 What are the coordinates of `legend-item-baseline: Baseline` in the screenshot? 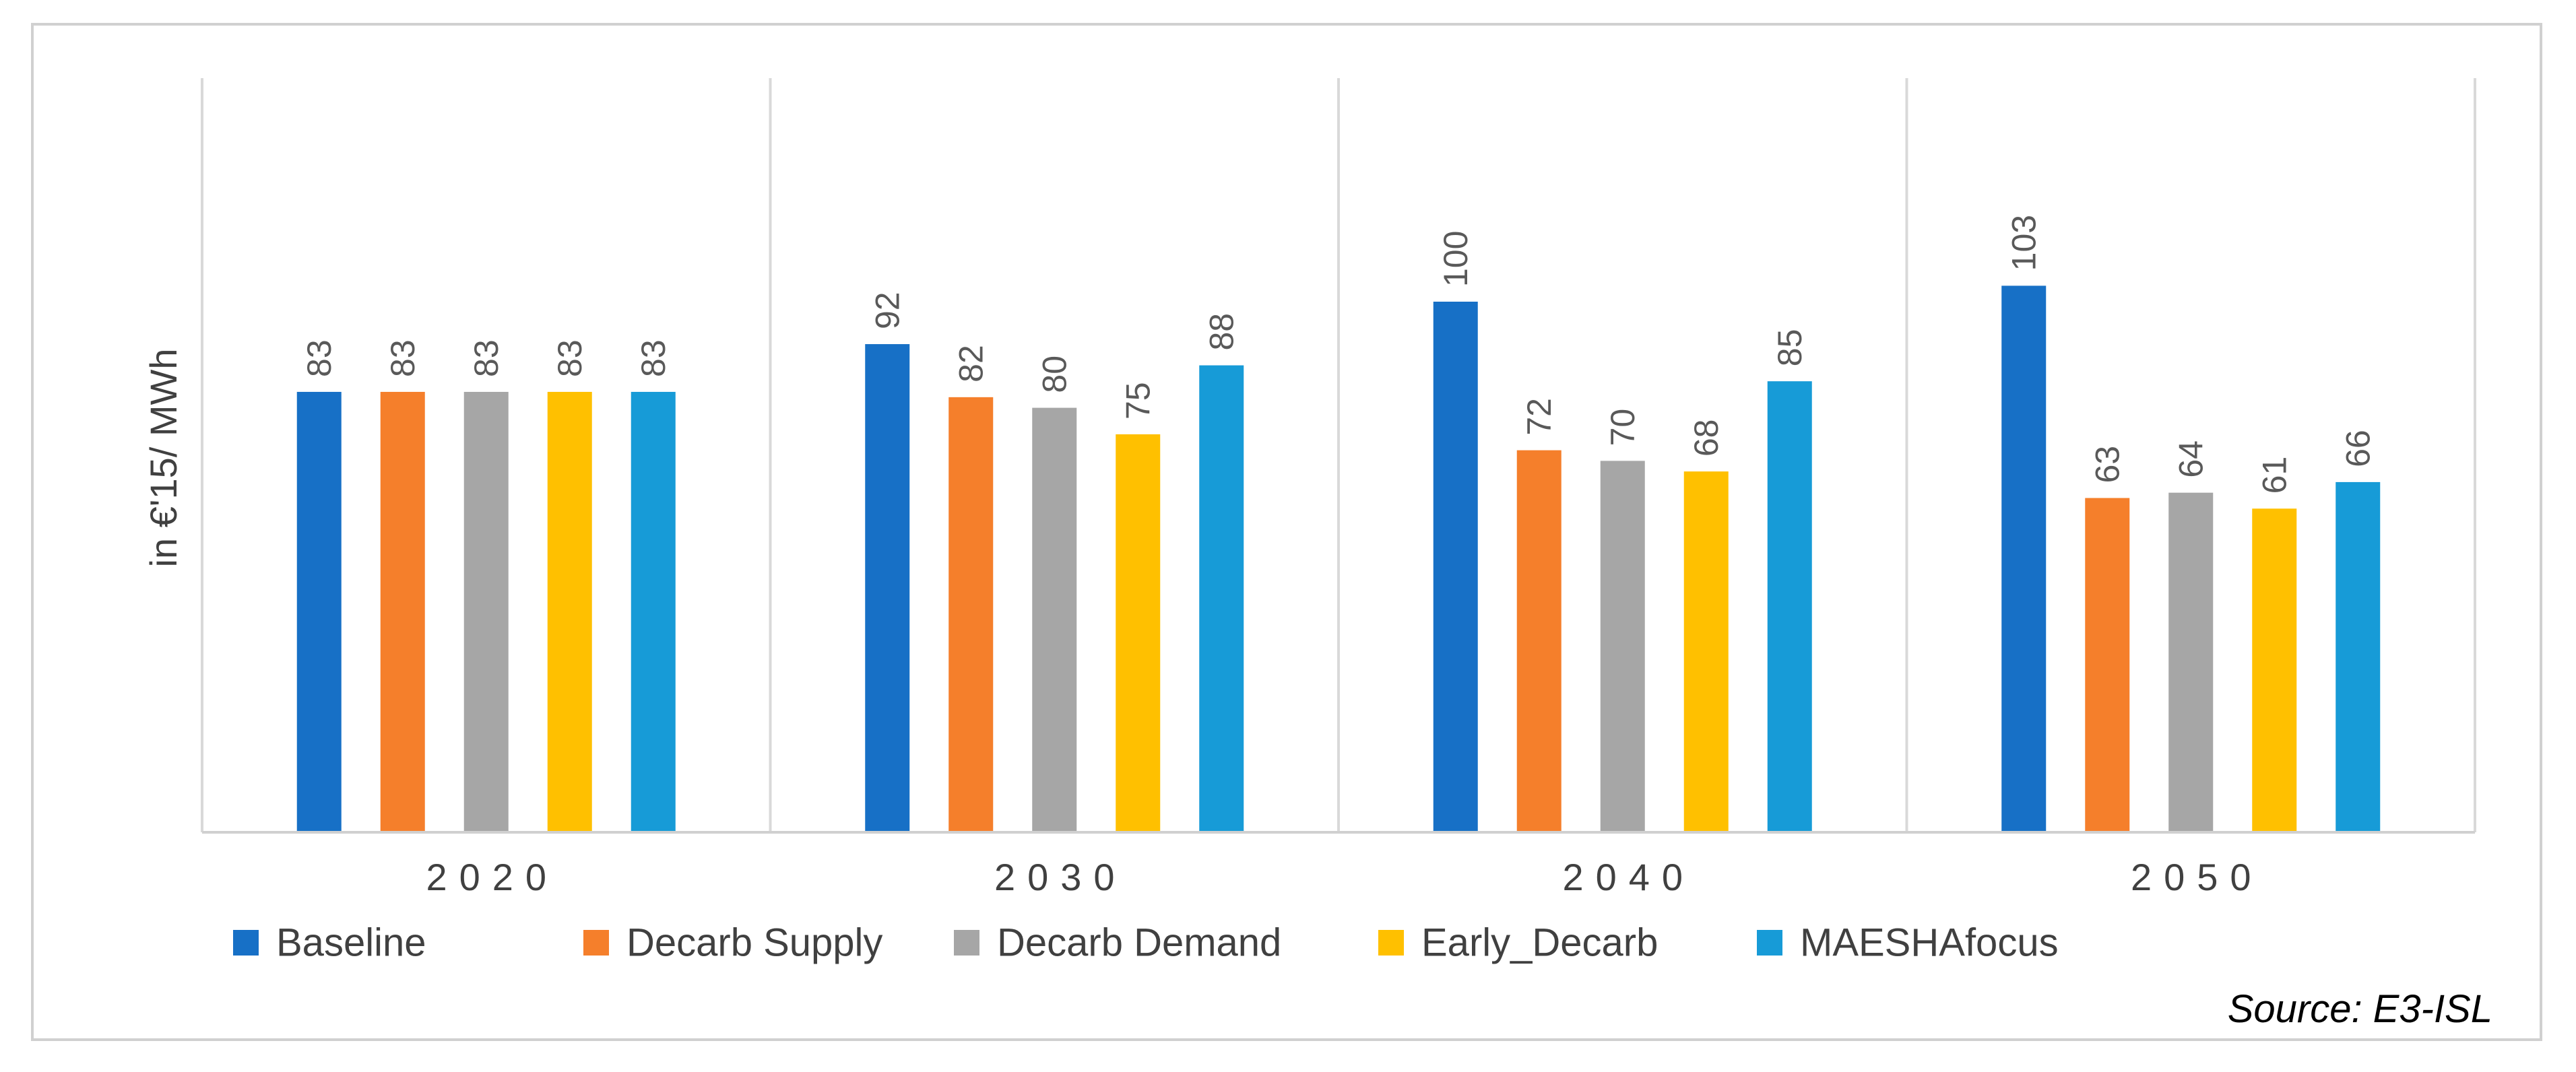 It's located at (330, 943).